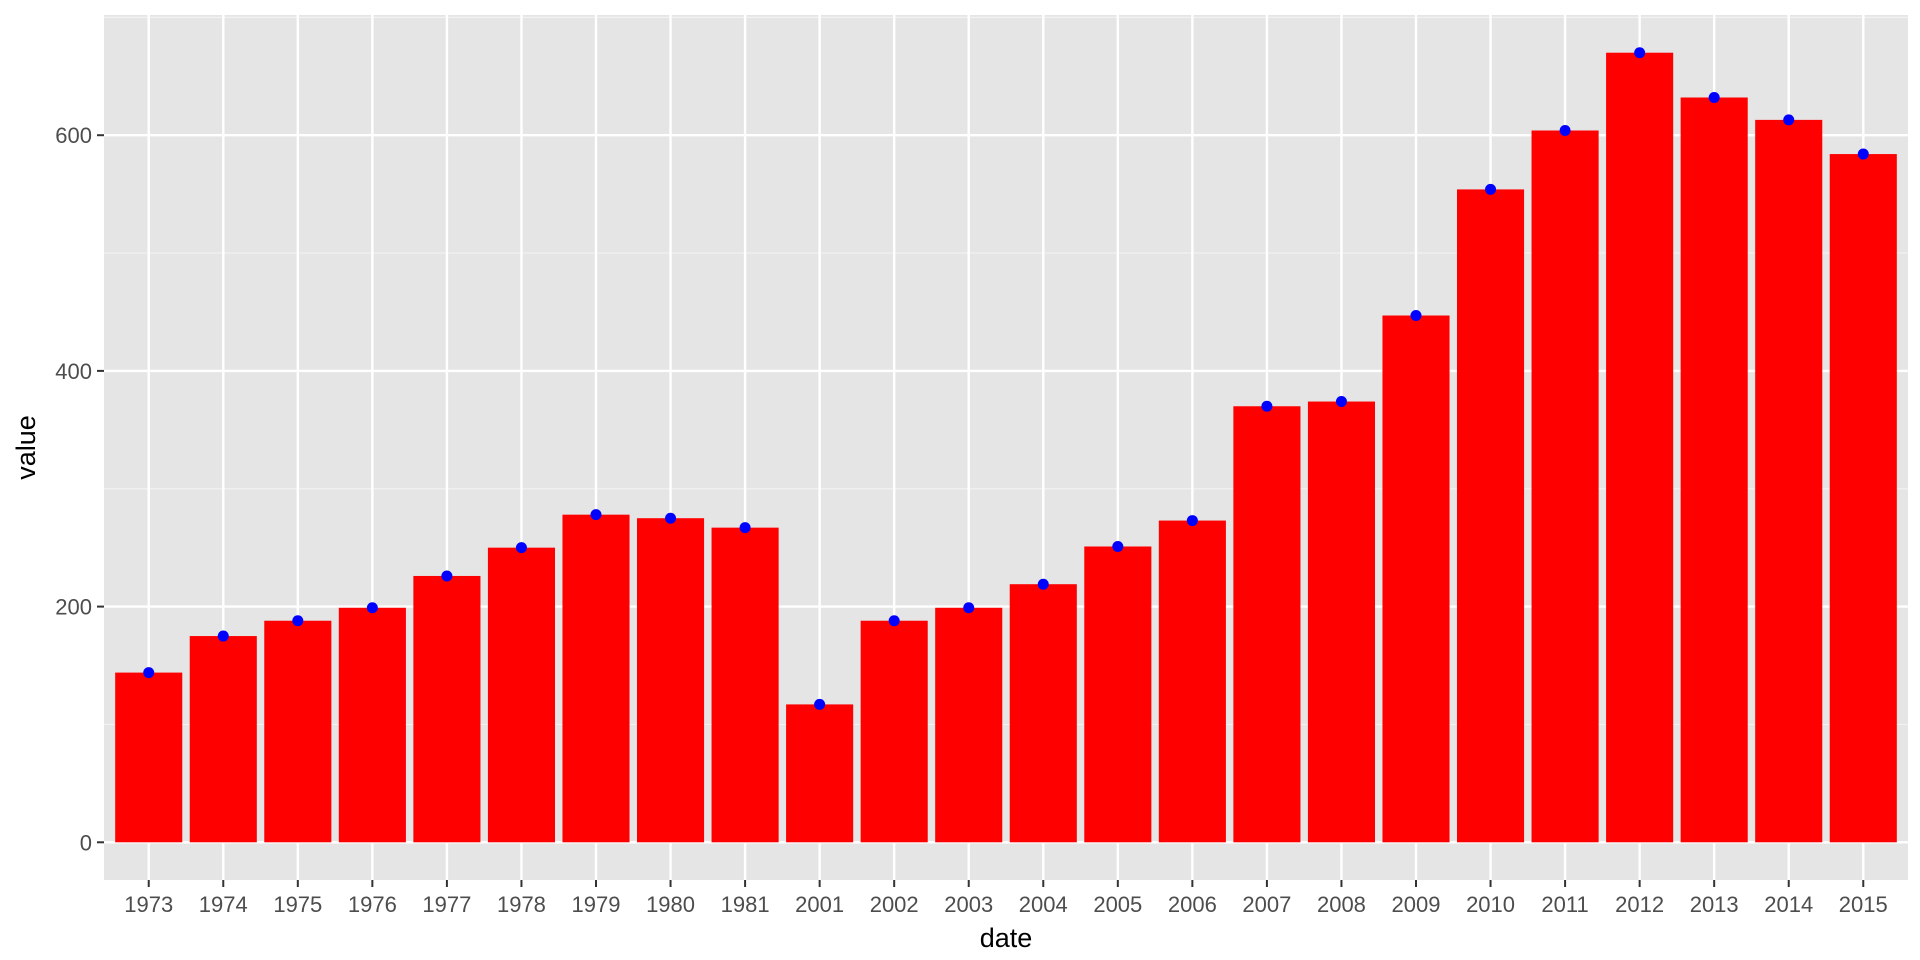 The width and height of the screenshot is (1920, 960). I want to click on y-tick-label: 400, so click(73, 371).